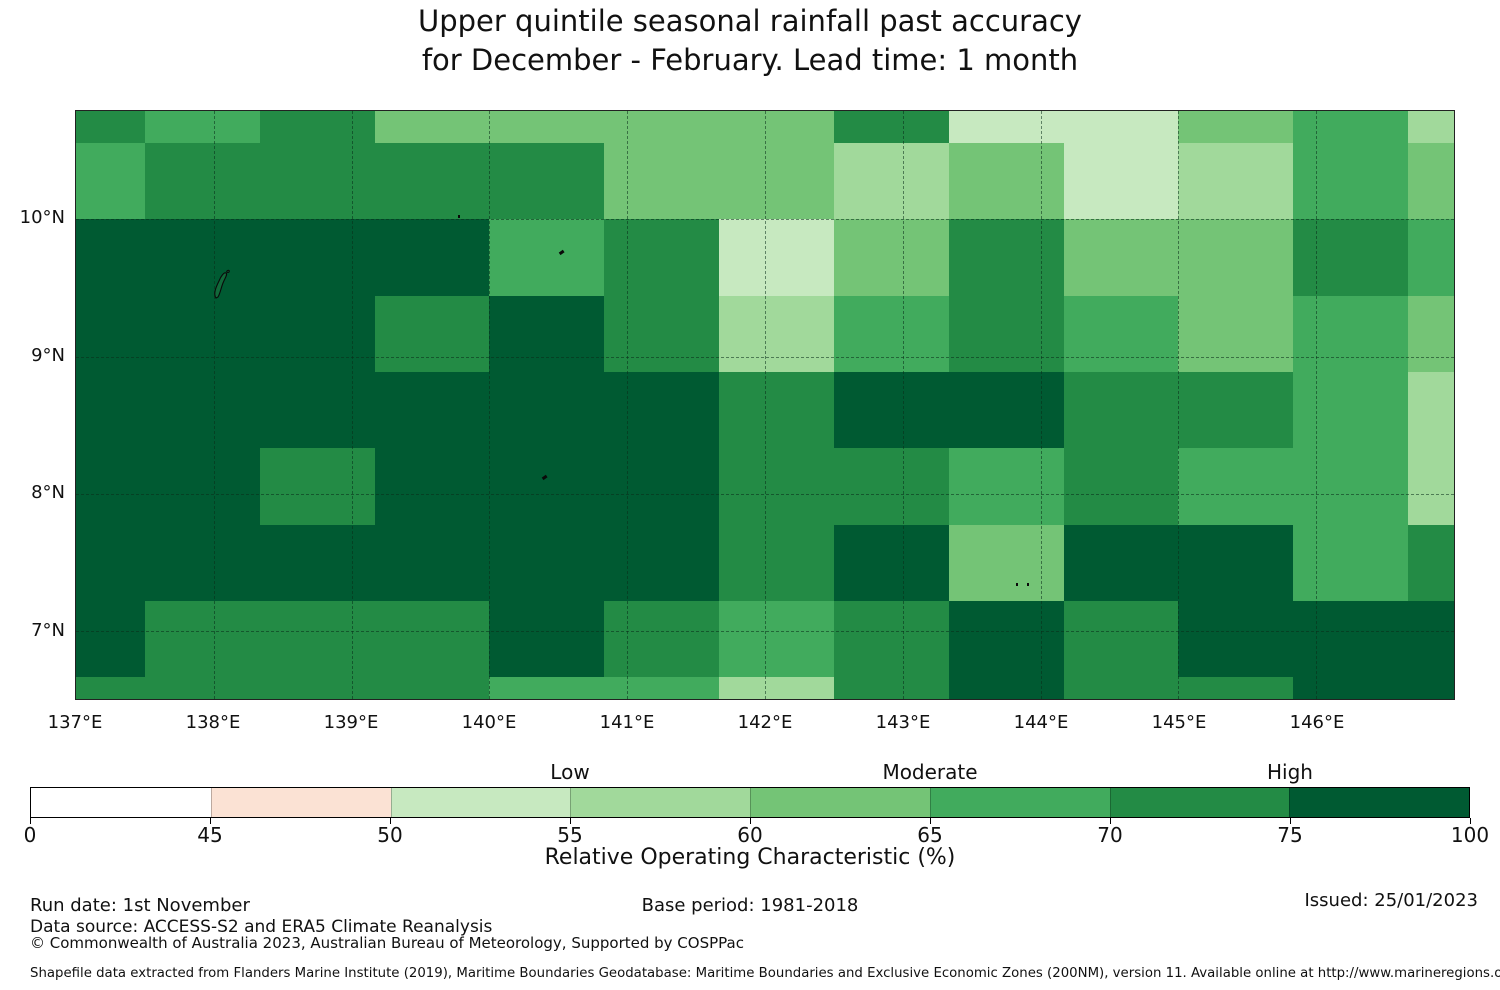 The height and width of the screenshot is (990, 1500). I want to click on colorbar-tick-label: 0, so click(30, 835).